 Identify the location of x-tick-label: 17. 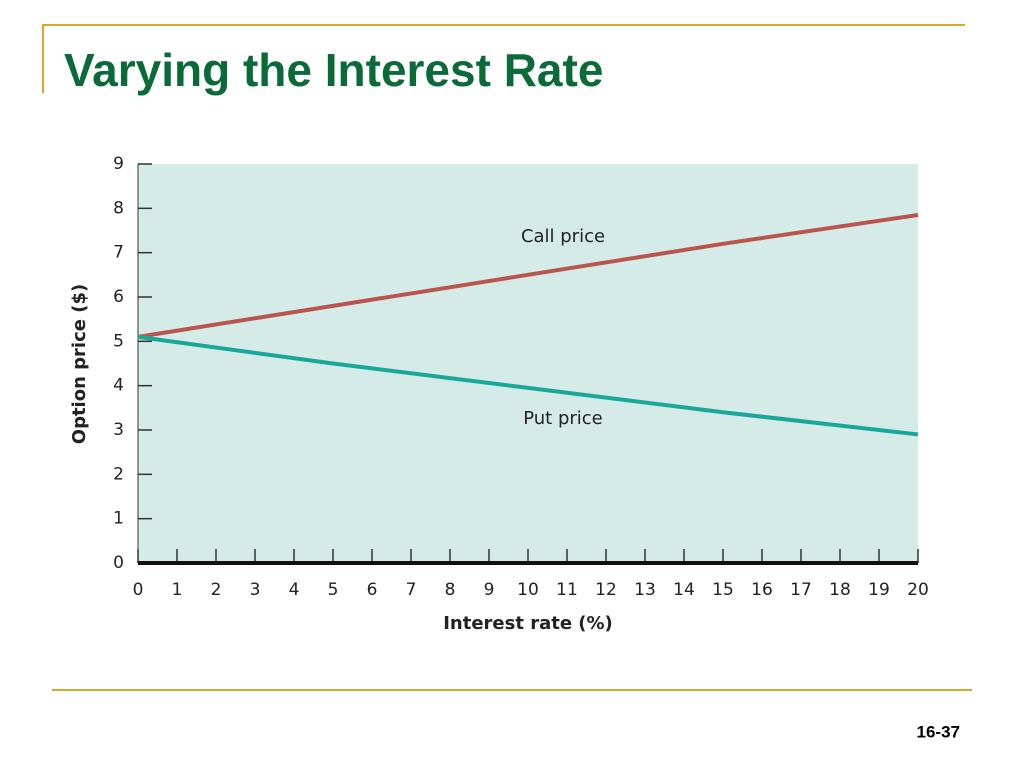
(801, 590).